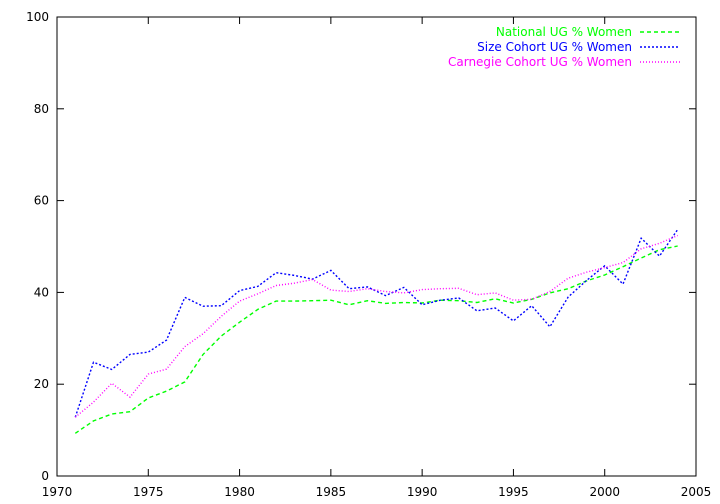  Describe the element at coordinates (41, 384) in the screenshot. I see `y-tick-label: 20` at that location.